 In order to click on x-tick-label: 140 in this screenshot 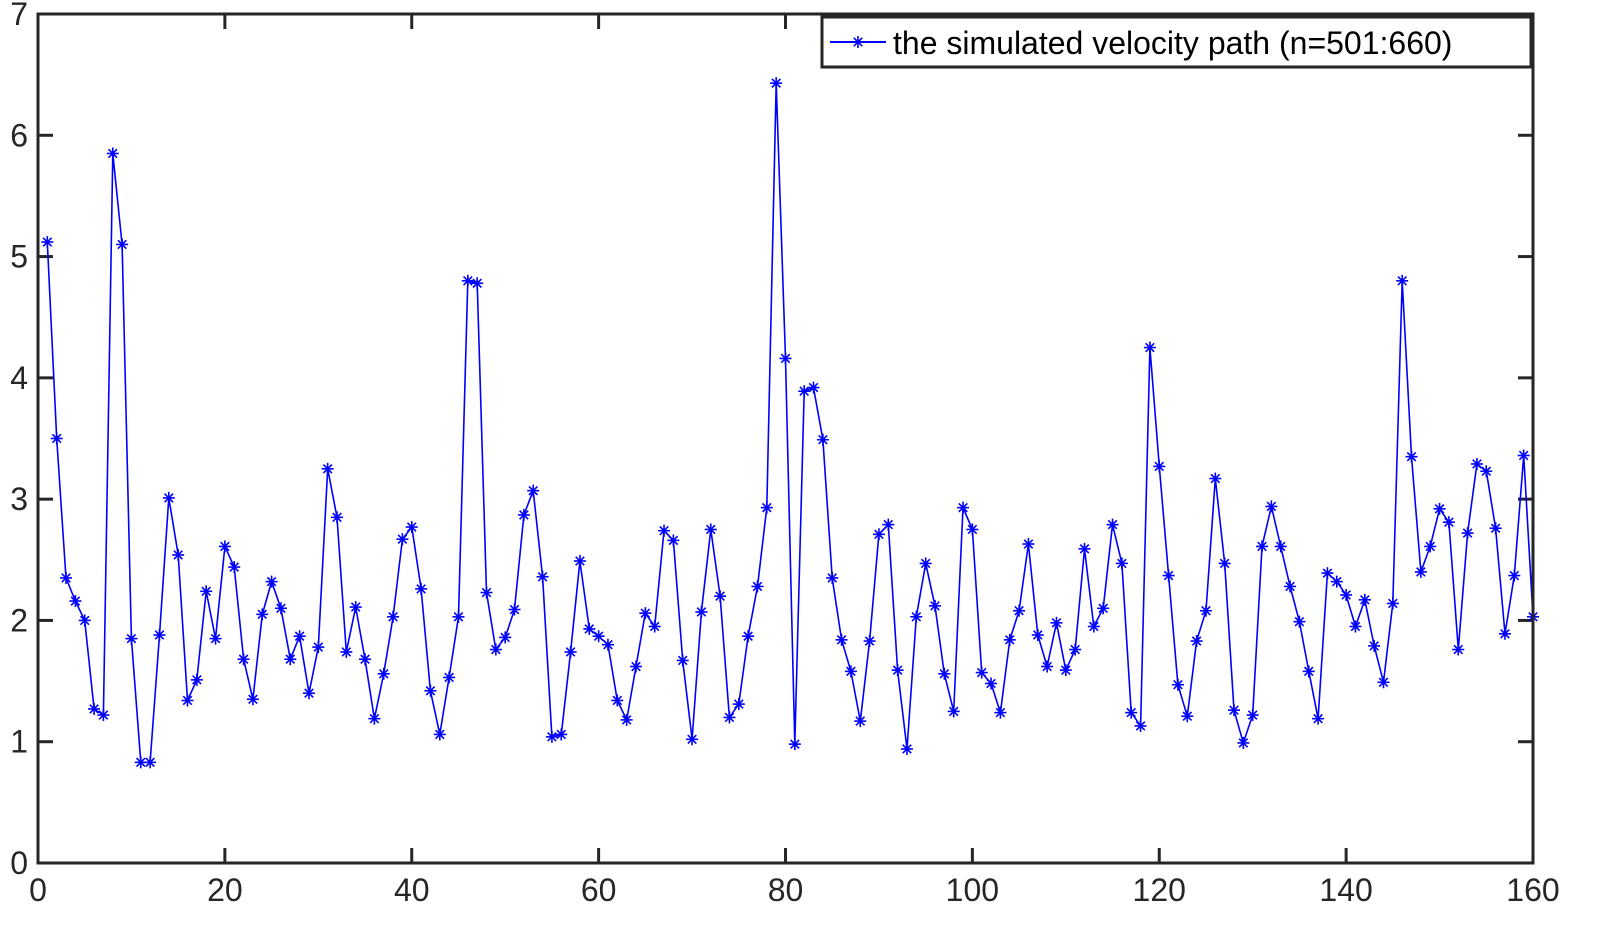, I will do `click(1345, 890)`.